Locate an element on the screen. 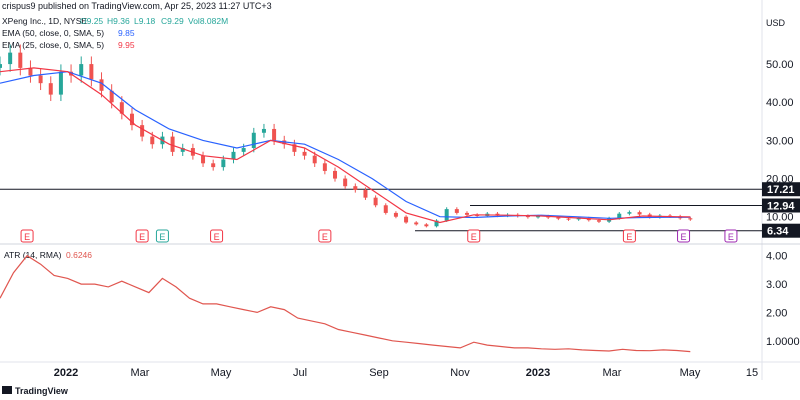  legend-volume: Vol8.082M is located at coordinates (208, 21).